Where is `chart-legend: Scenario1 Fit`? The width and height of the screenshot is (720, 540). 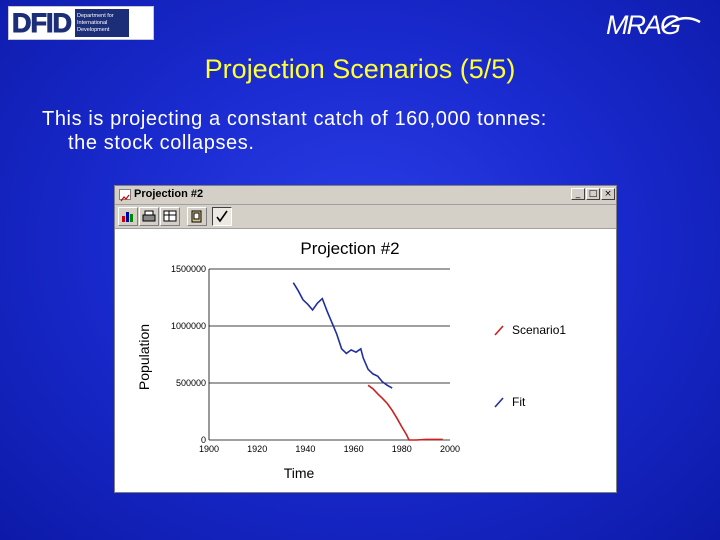 chart-legend: Scenario1 Fit is located at coordinates (530, 366).